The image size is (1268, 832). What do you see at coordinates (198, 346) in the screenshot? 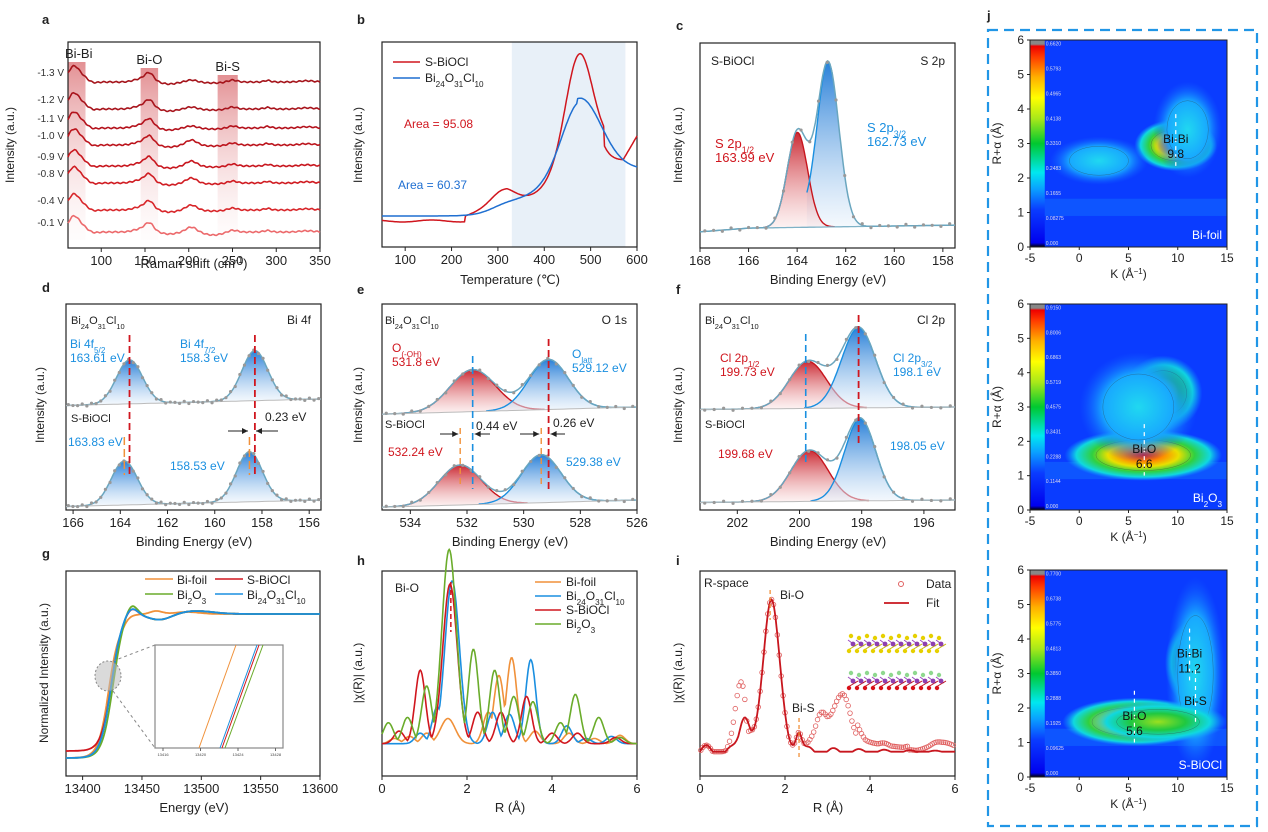
I see `peak-name: Bi 4f7/2` at bounding box center [198, 346].